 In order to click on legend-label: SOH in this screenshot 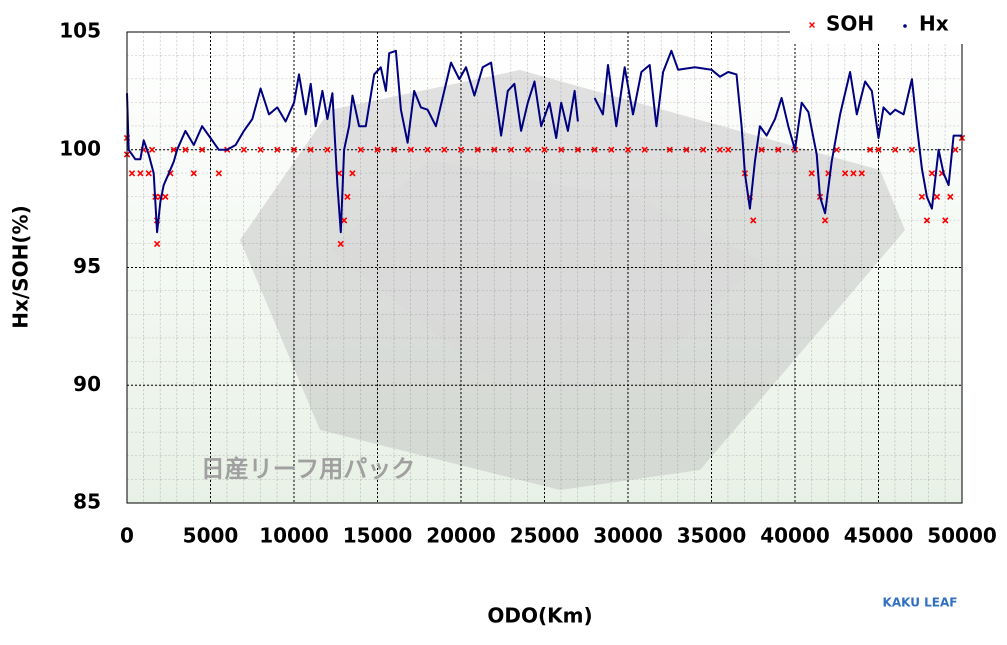, I will do `click(850, 24)`.